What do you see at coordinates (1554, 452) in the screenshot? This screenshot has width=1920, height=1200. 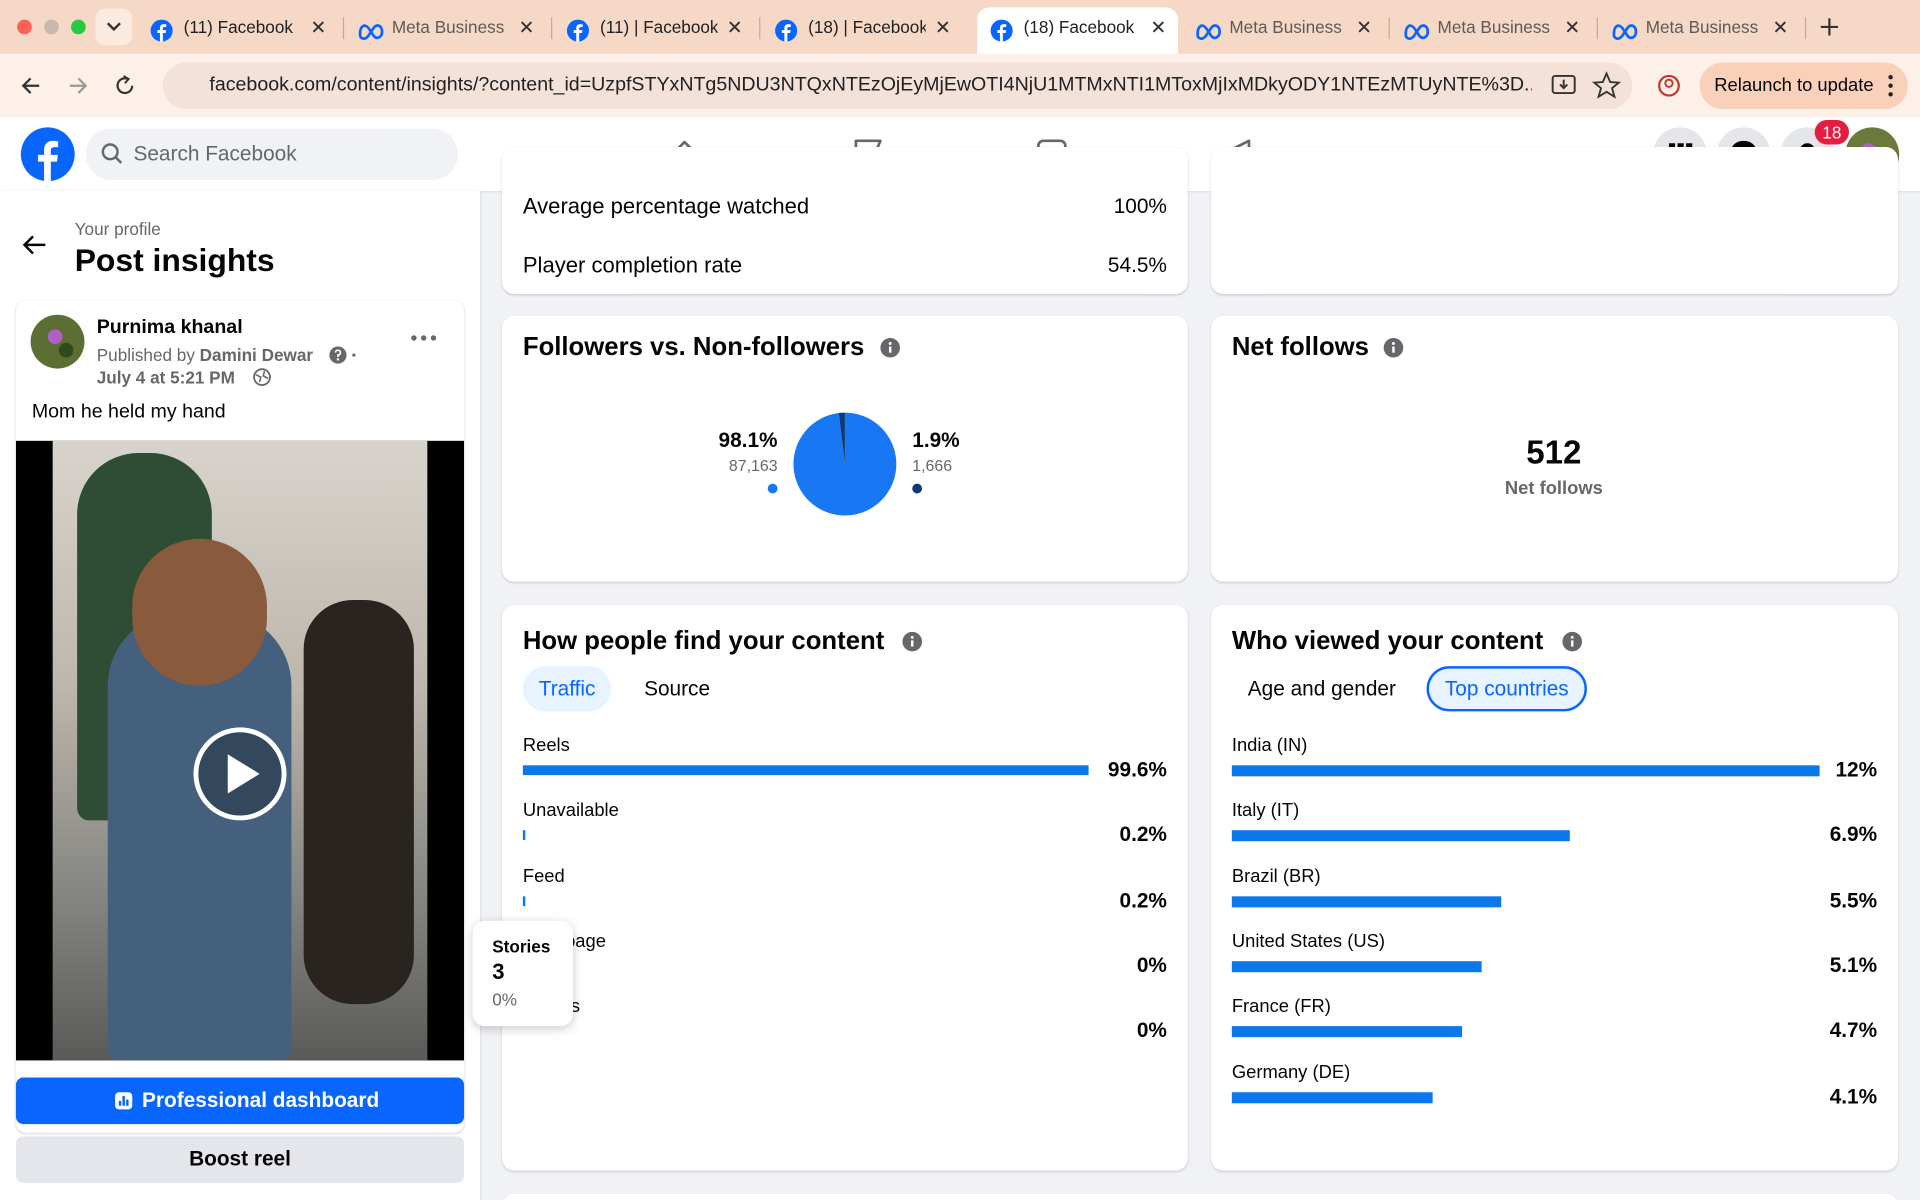 I see `net-follows-value: 512` at bounding box center [1554, 452].